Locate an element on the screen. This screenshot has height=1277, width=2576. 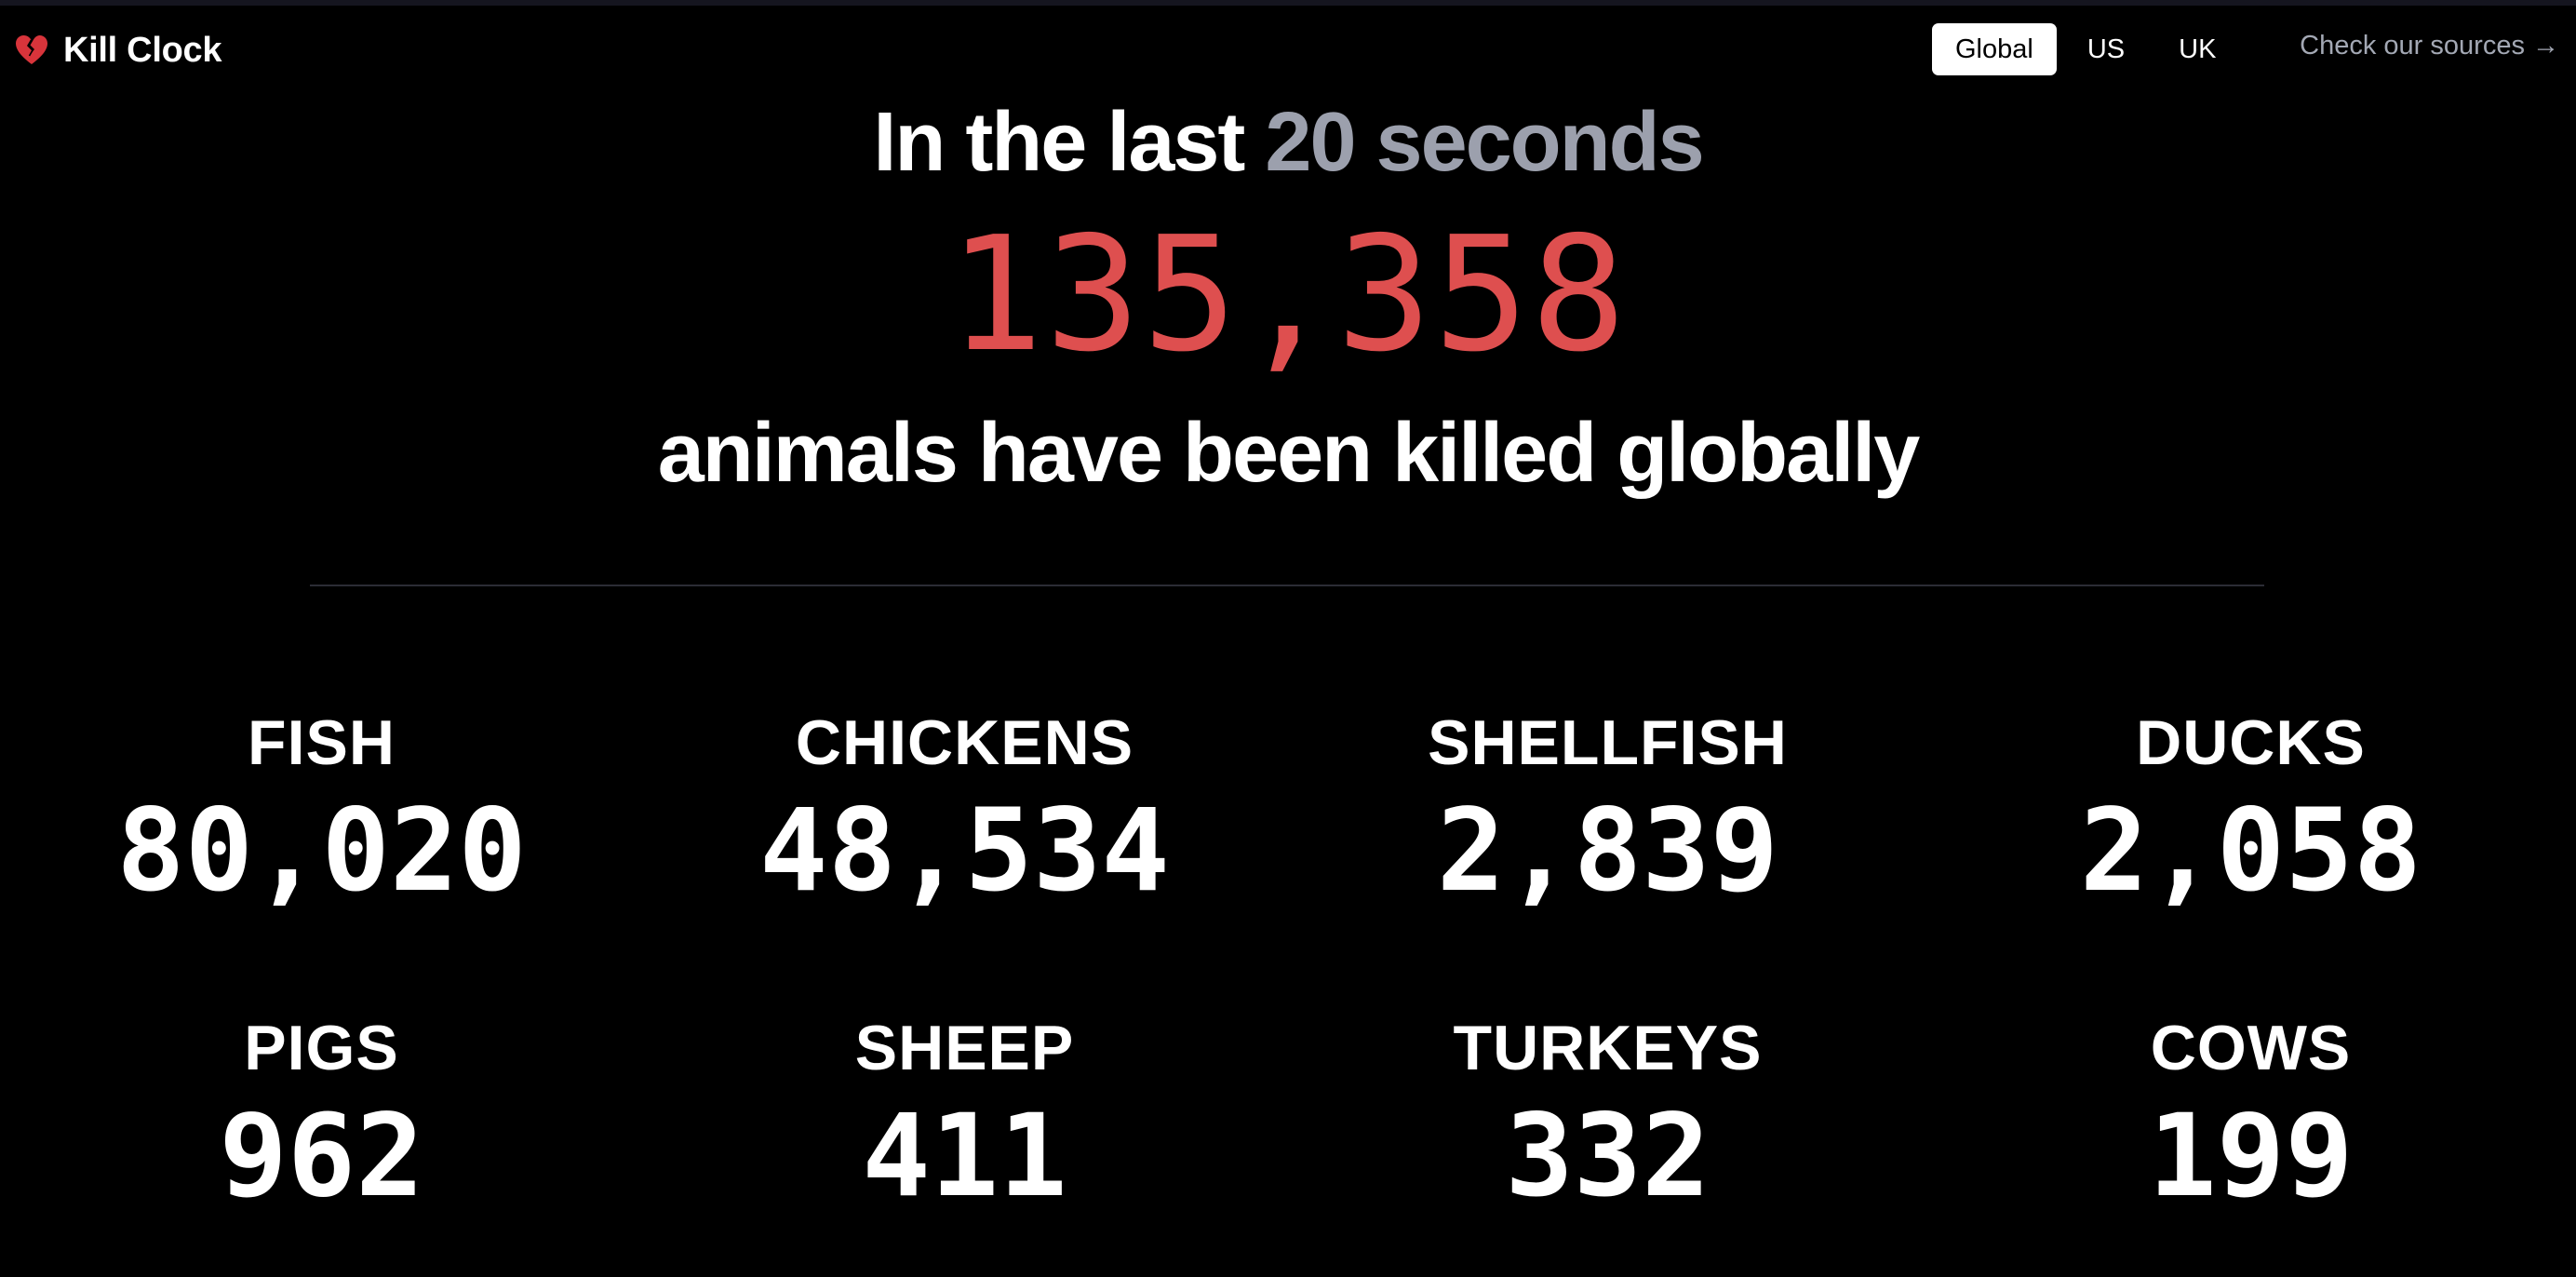
tab-global: Global is located at coordinates (1994, 49).